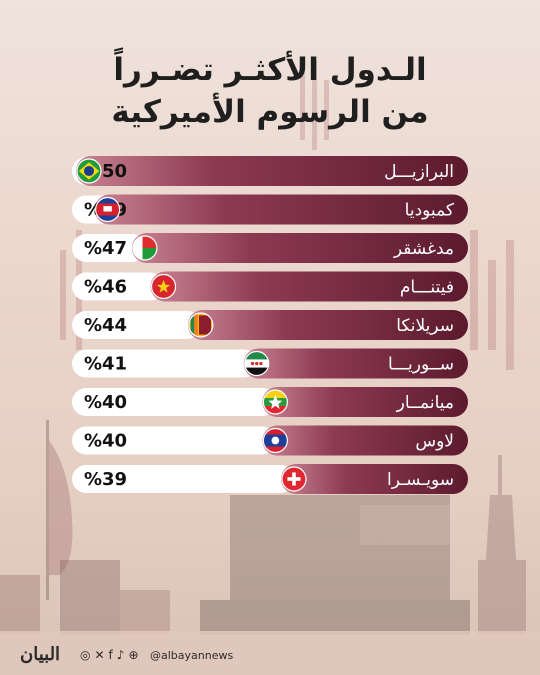 The height and width of the screenshot is (675, 540). What do you see at coordinates (421, 365) in the screenshot?
I see `category-label: ســوريـــا` at bounding box center [421, 365].